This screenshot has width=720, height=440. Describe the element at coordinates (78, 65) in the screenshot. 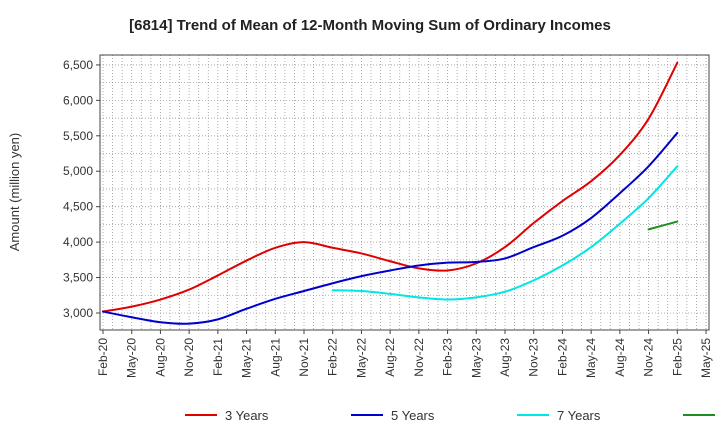

I see `y-tick-label: 6,500` at that location.